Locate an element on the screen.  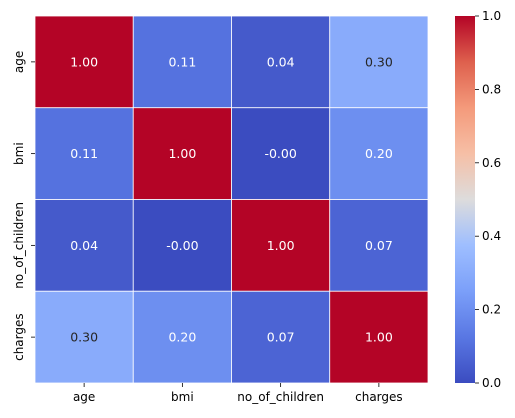
x-axis-ticks: age bmi no_of_children charges is located at coordinates (238, 393).